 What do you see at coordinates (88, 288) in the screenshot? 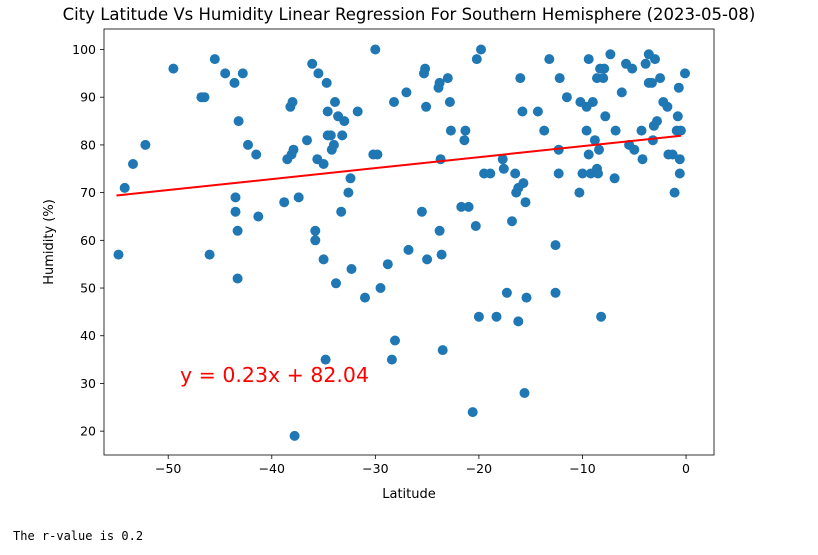
I see `y-tick-label: 50` at bounding box center [88, 288].